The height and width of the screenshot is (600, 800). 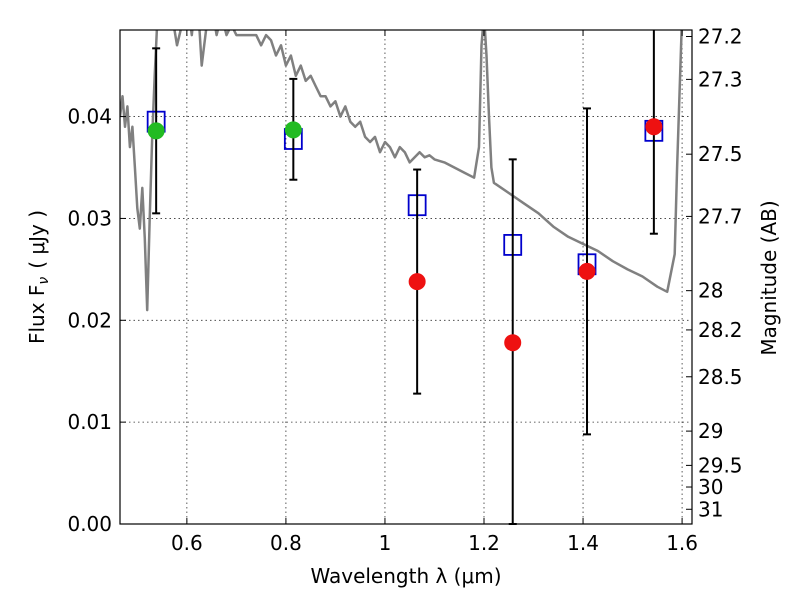 I want to click on mag-tick-label: 30, so click(x=710, y=487).